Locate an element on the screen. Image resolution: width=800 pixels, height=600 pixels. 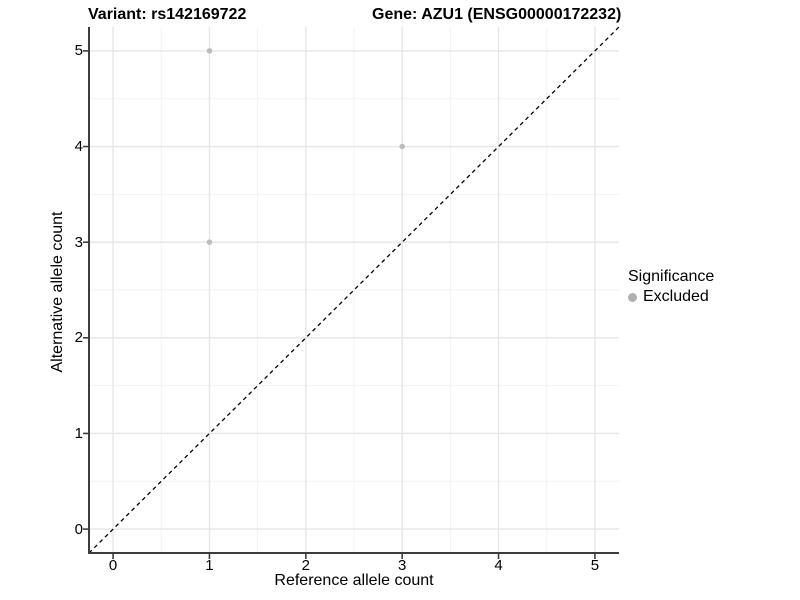
y-tick-label: 2 is located at coordinates (78, 338).